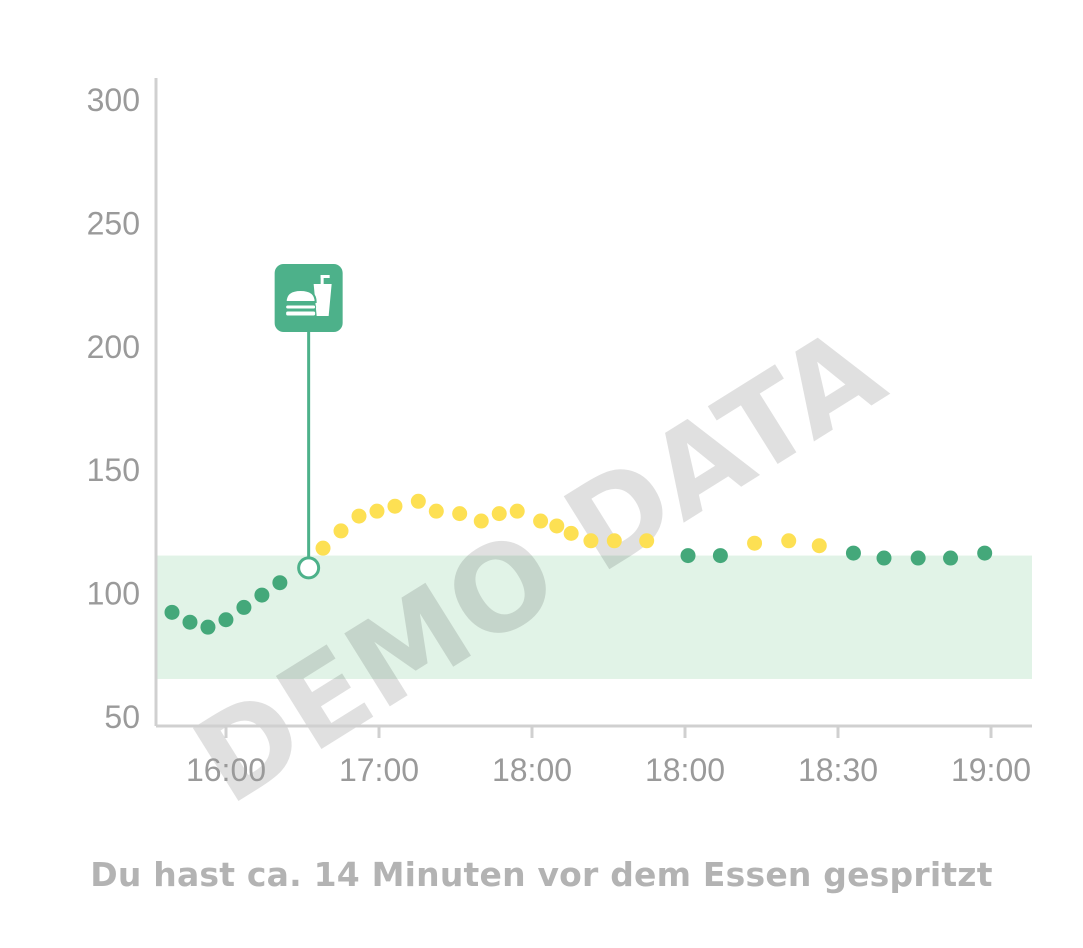 The width and height of the screenshot is (1083, 948). Describe the element at coordinates (113, 347) in the screenshot. I see `y-tick-label: 200` at that location.